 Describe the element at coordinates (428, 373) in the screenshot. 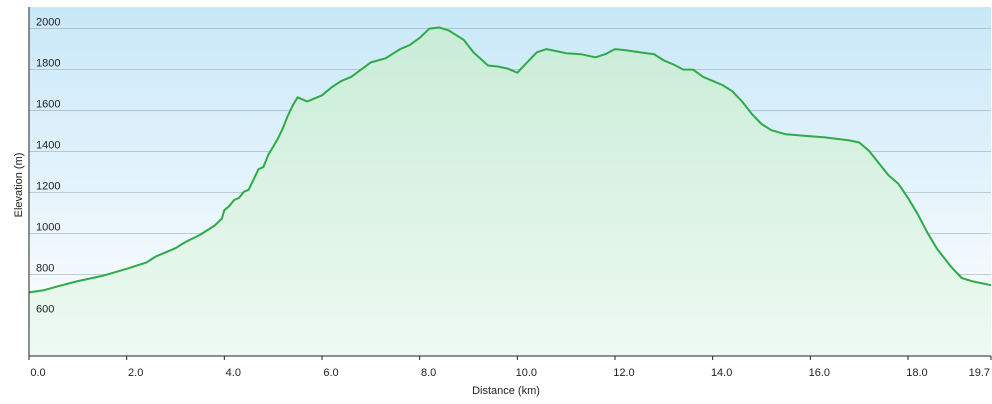

I see `x-tick-label: 8.0` at that location.